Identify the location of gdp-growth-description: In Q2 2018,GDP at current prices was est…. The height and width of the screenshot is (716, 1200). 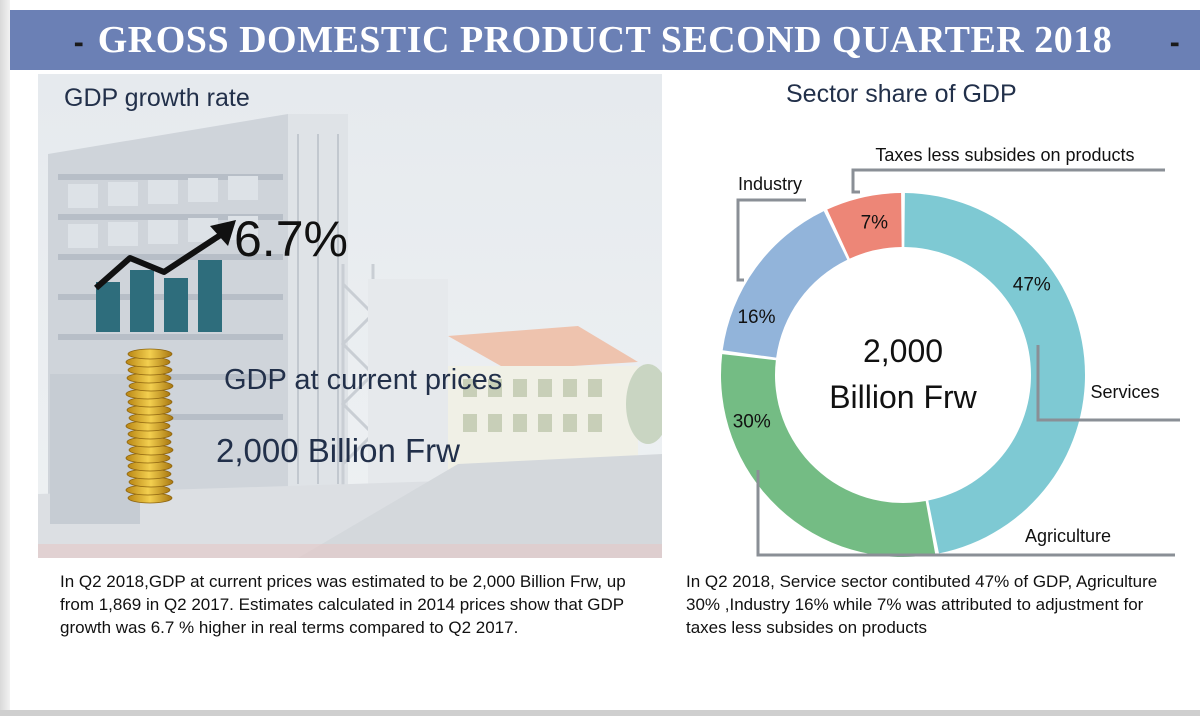
(343, 604).